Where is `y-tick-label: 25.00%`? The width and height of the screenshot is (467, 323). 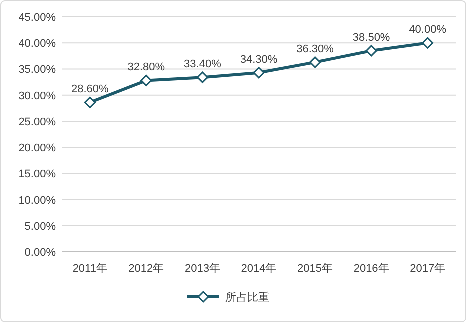 y-tick-label: 25.00% is located at coordinates (37, 122).